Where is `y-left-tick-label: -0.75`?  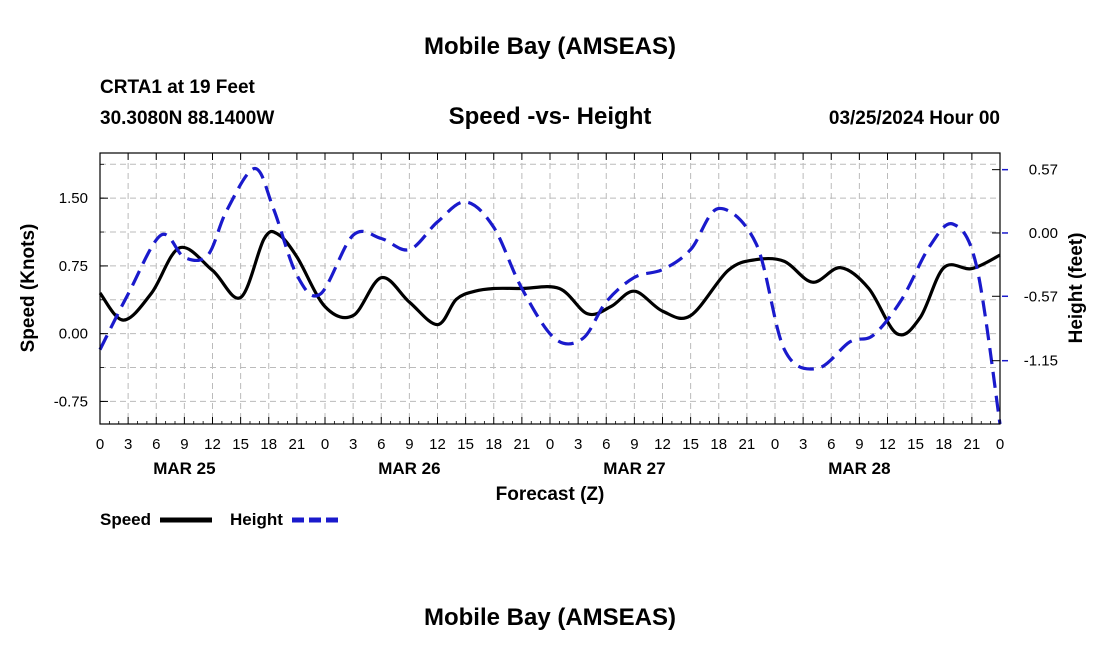 y-left-tick-label: -0.75 is located at coordinates (71, 401).